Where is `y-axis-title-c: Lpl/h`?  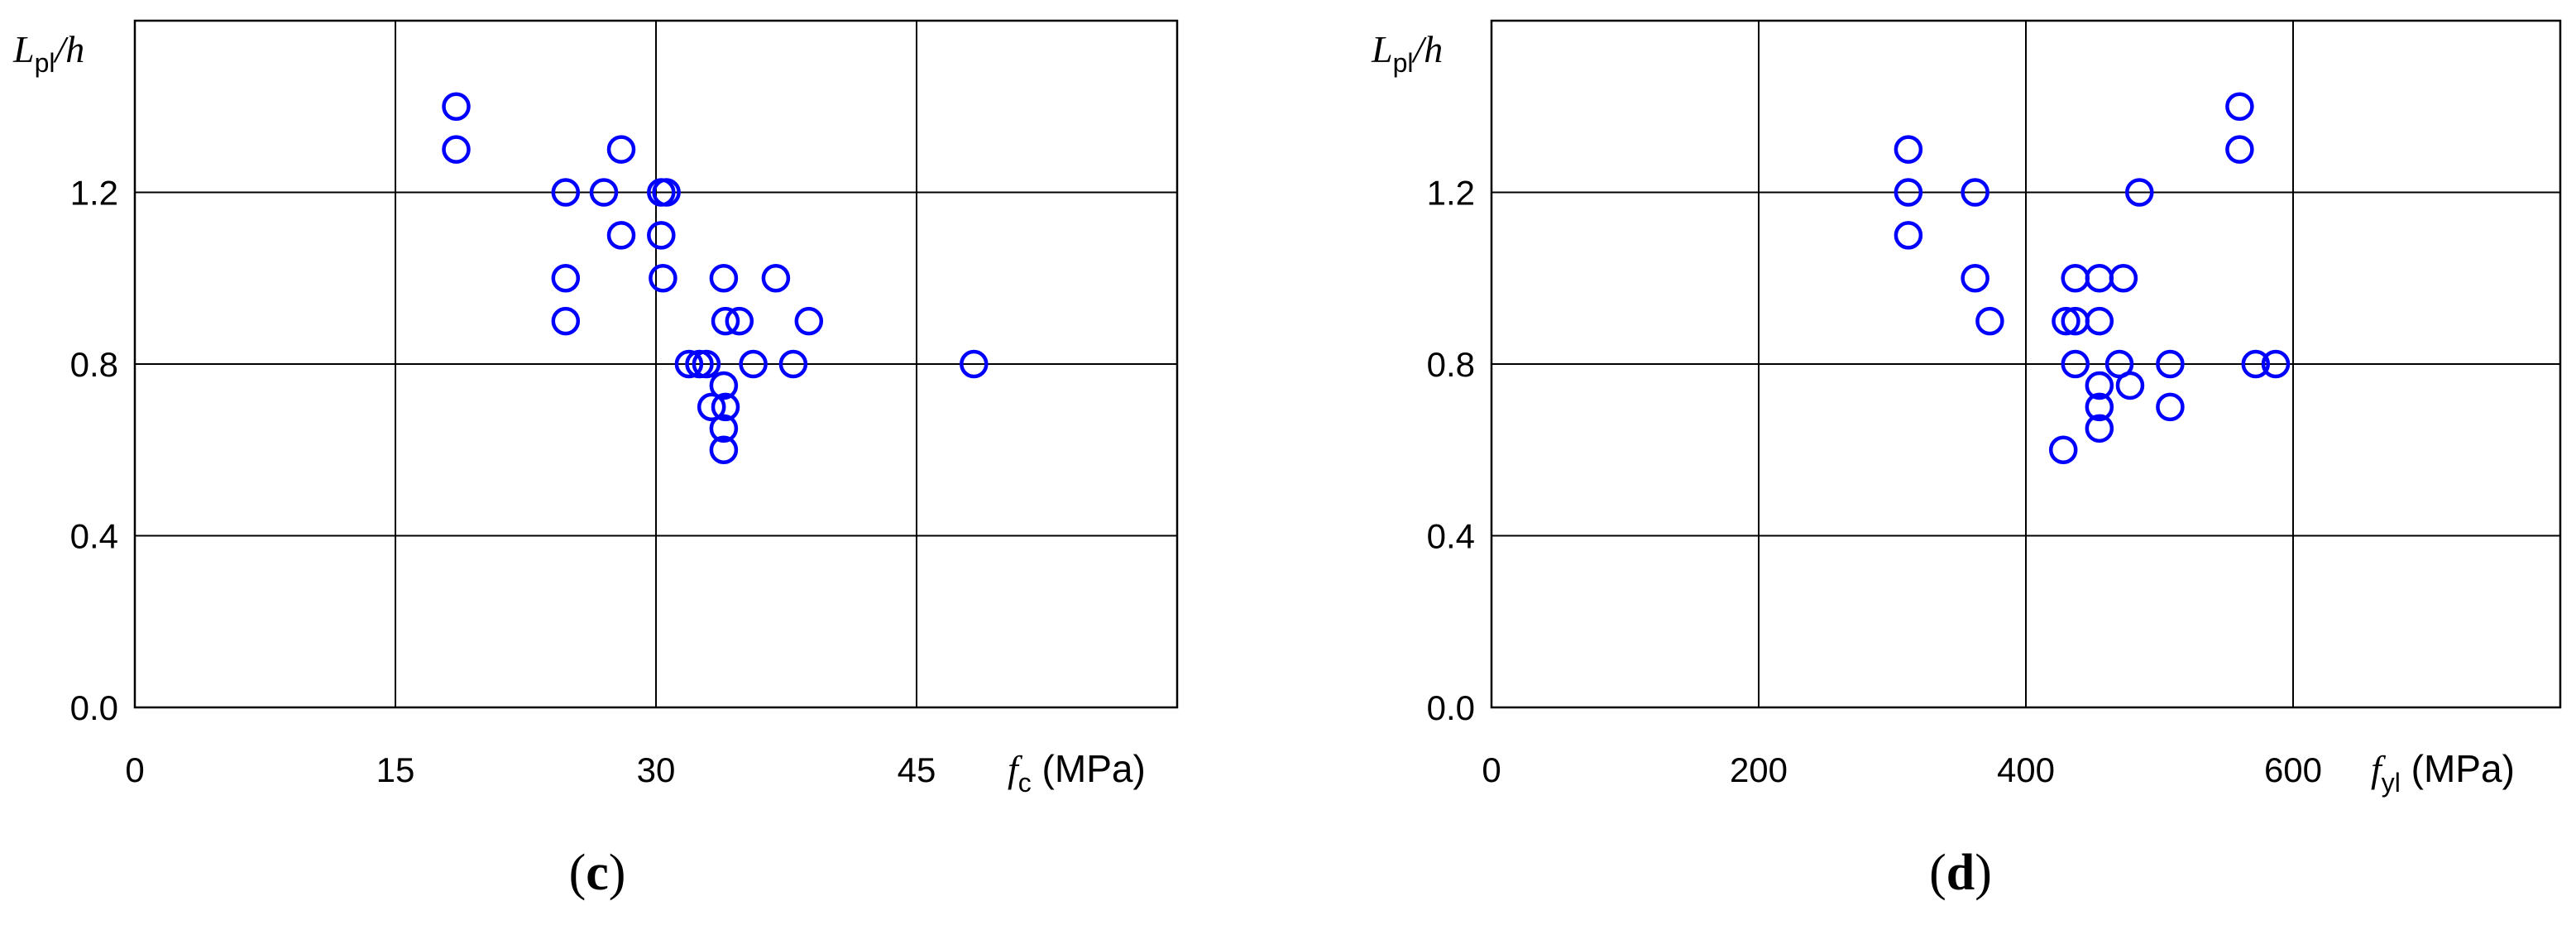 y-axis-title-c: Lpl/h is located at coordinates (48, 53).